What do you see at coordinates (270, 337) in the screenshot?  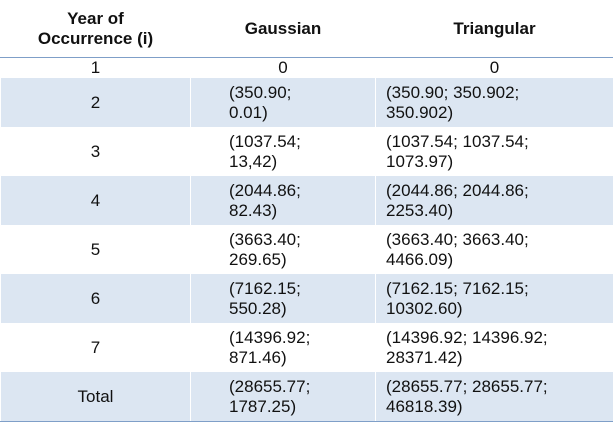 I see `cell-text: (14396.92;` at bounding box center [270, 337].